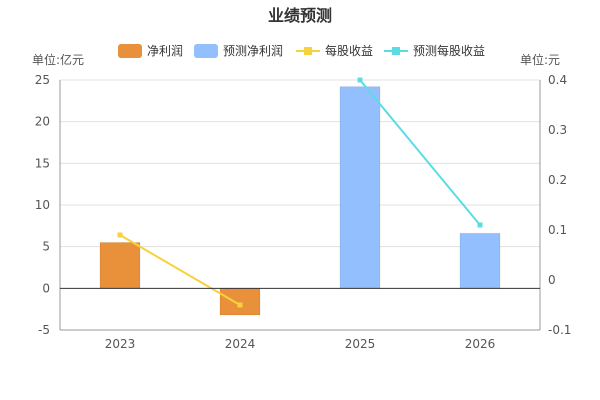 The image size is (600, 400). Describe the element at coordinates (42, 205) in the screenshot. I see `left-tick-label: 10` at that location.